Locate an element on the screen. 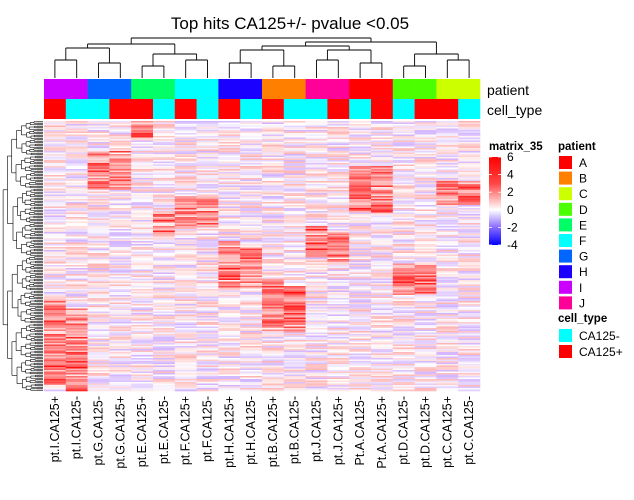  column-label: pt.H.CA125- is located at coordinates (251, 430).